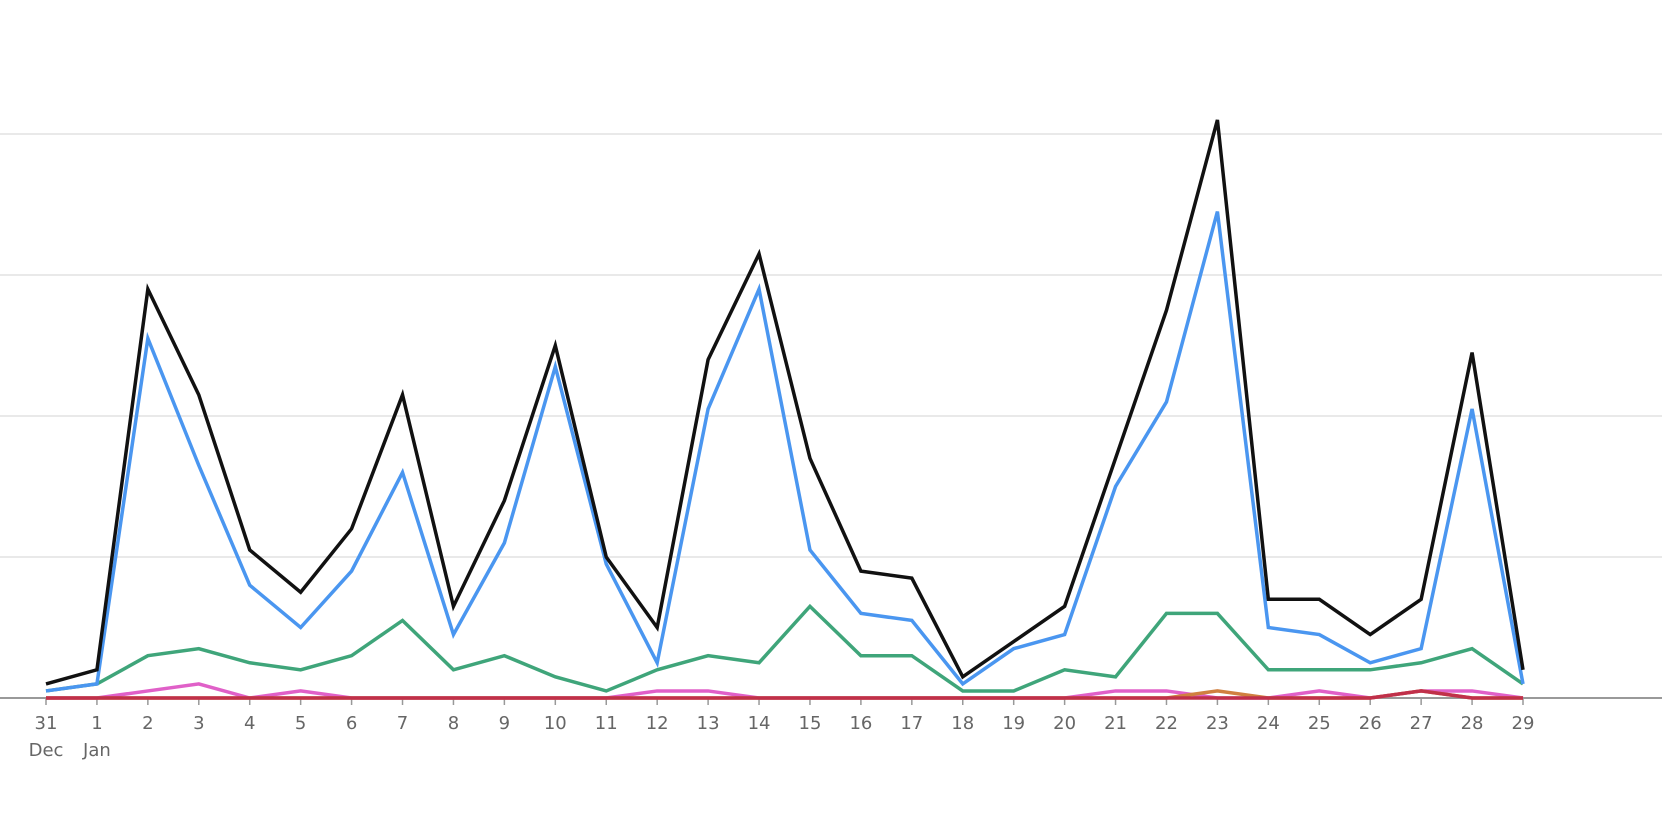  I want to click on x-tick-label: 1, so click(96, 723).